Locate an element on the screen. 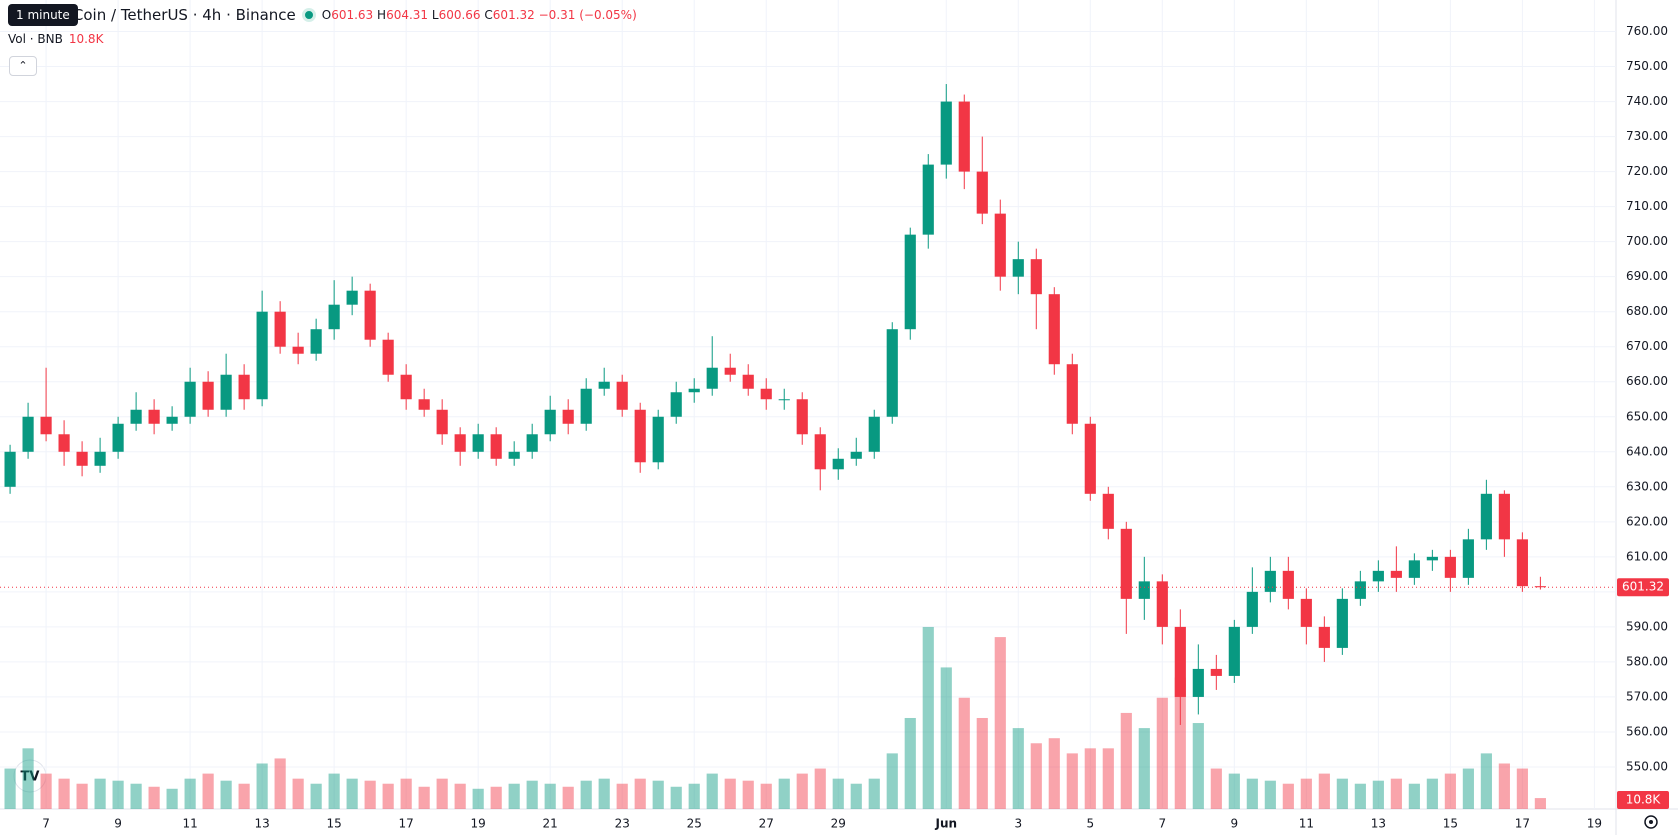 This screenshot has height=835, width=1678. y-tick-label: 720.00 is located at coordinates (1647, 171).